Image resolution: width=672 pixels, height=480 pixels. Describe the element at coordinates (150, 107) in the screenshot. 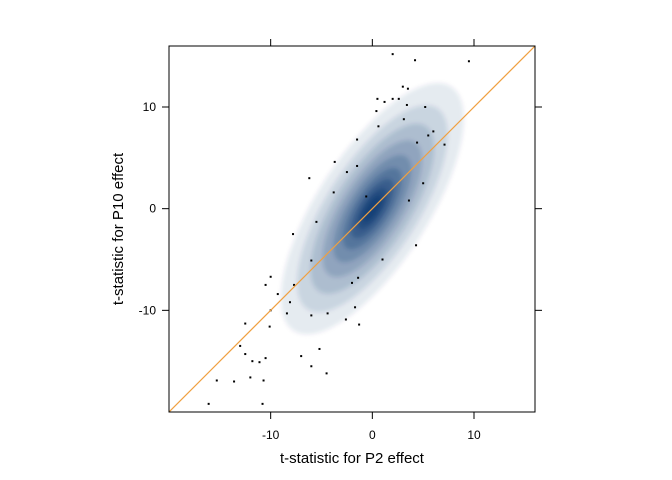

I see `y-tick-label: 10` at that location.